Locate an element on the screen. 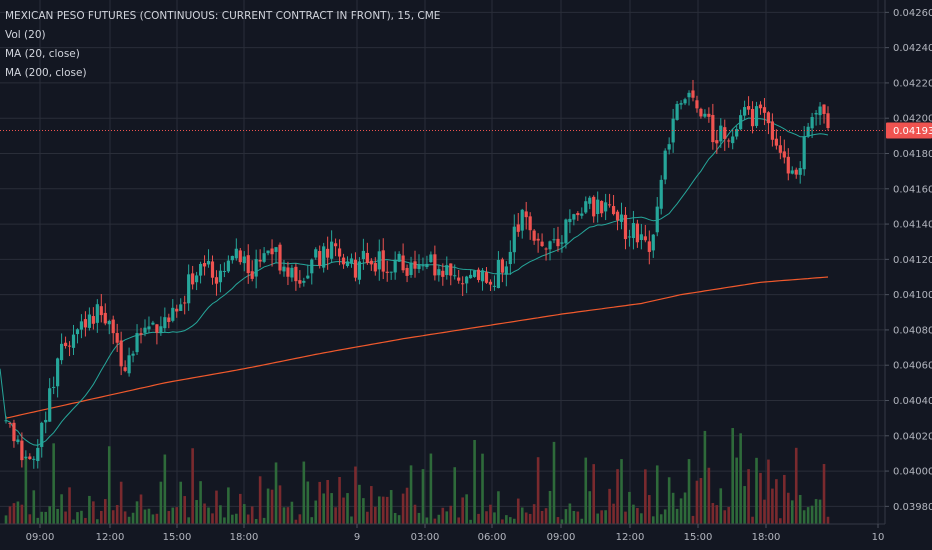 The image size is (932, 550). time-tick-label: 10 is located at coordinates (878, 537).